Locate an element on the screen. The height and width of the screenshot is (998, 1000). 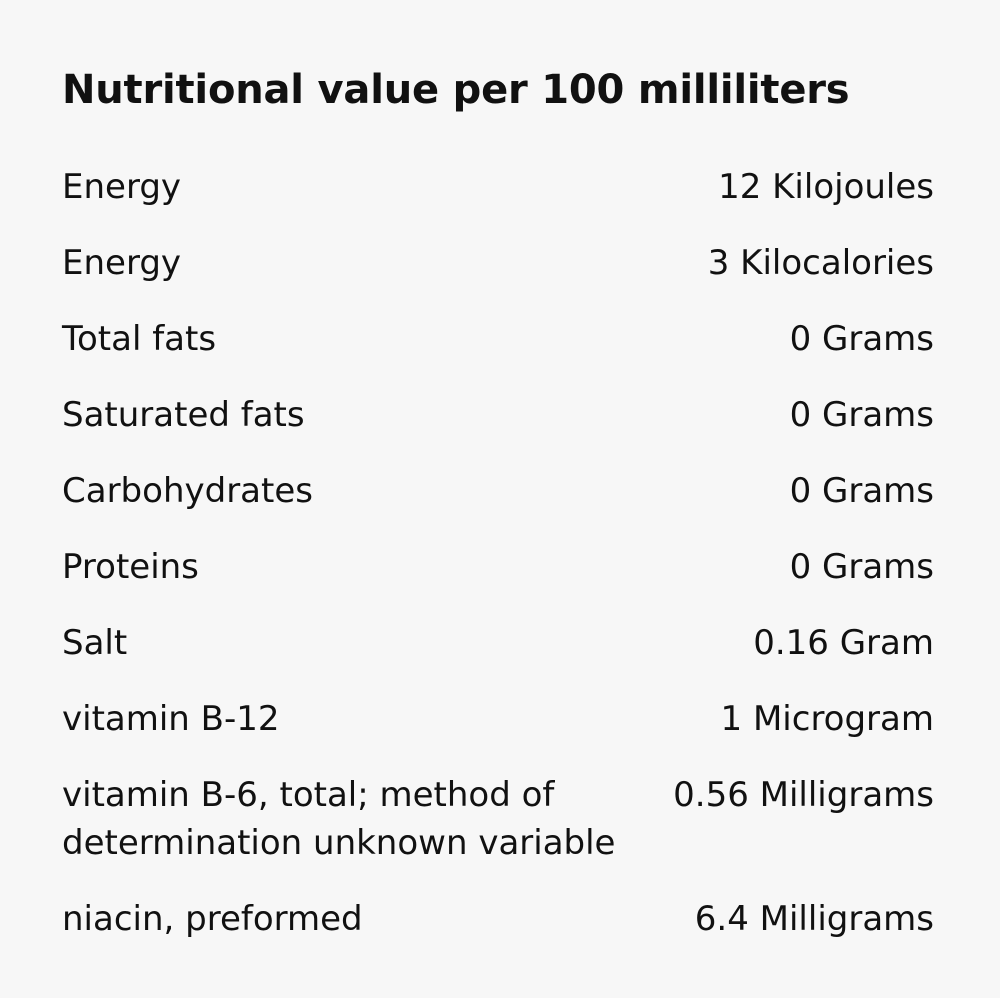
nutrient-label: Proteins is located at coordinates (130, 567).